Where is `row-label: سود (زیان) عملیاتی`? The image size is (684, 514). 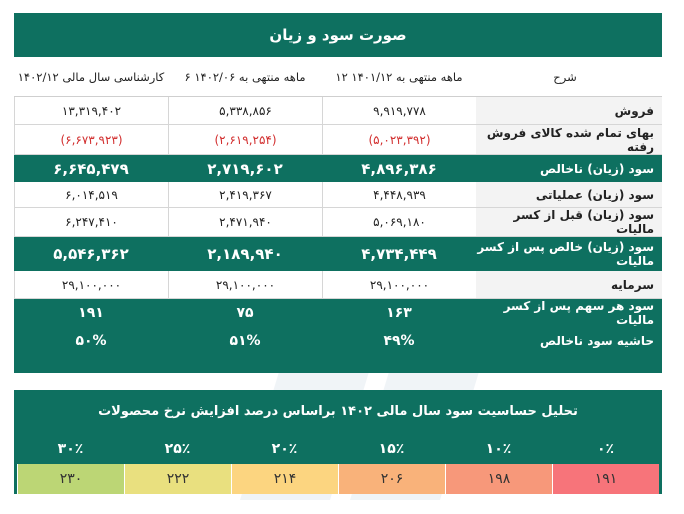
row-label: سود (زیان) عملیاتی is located at coordinates (569, 194).